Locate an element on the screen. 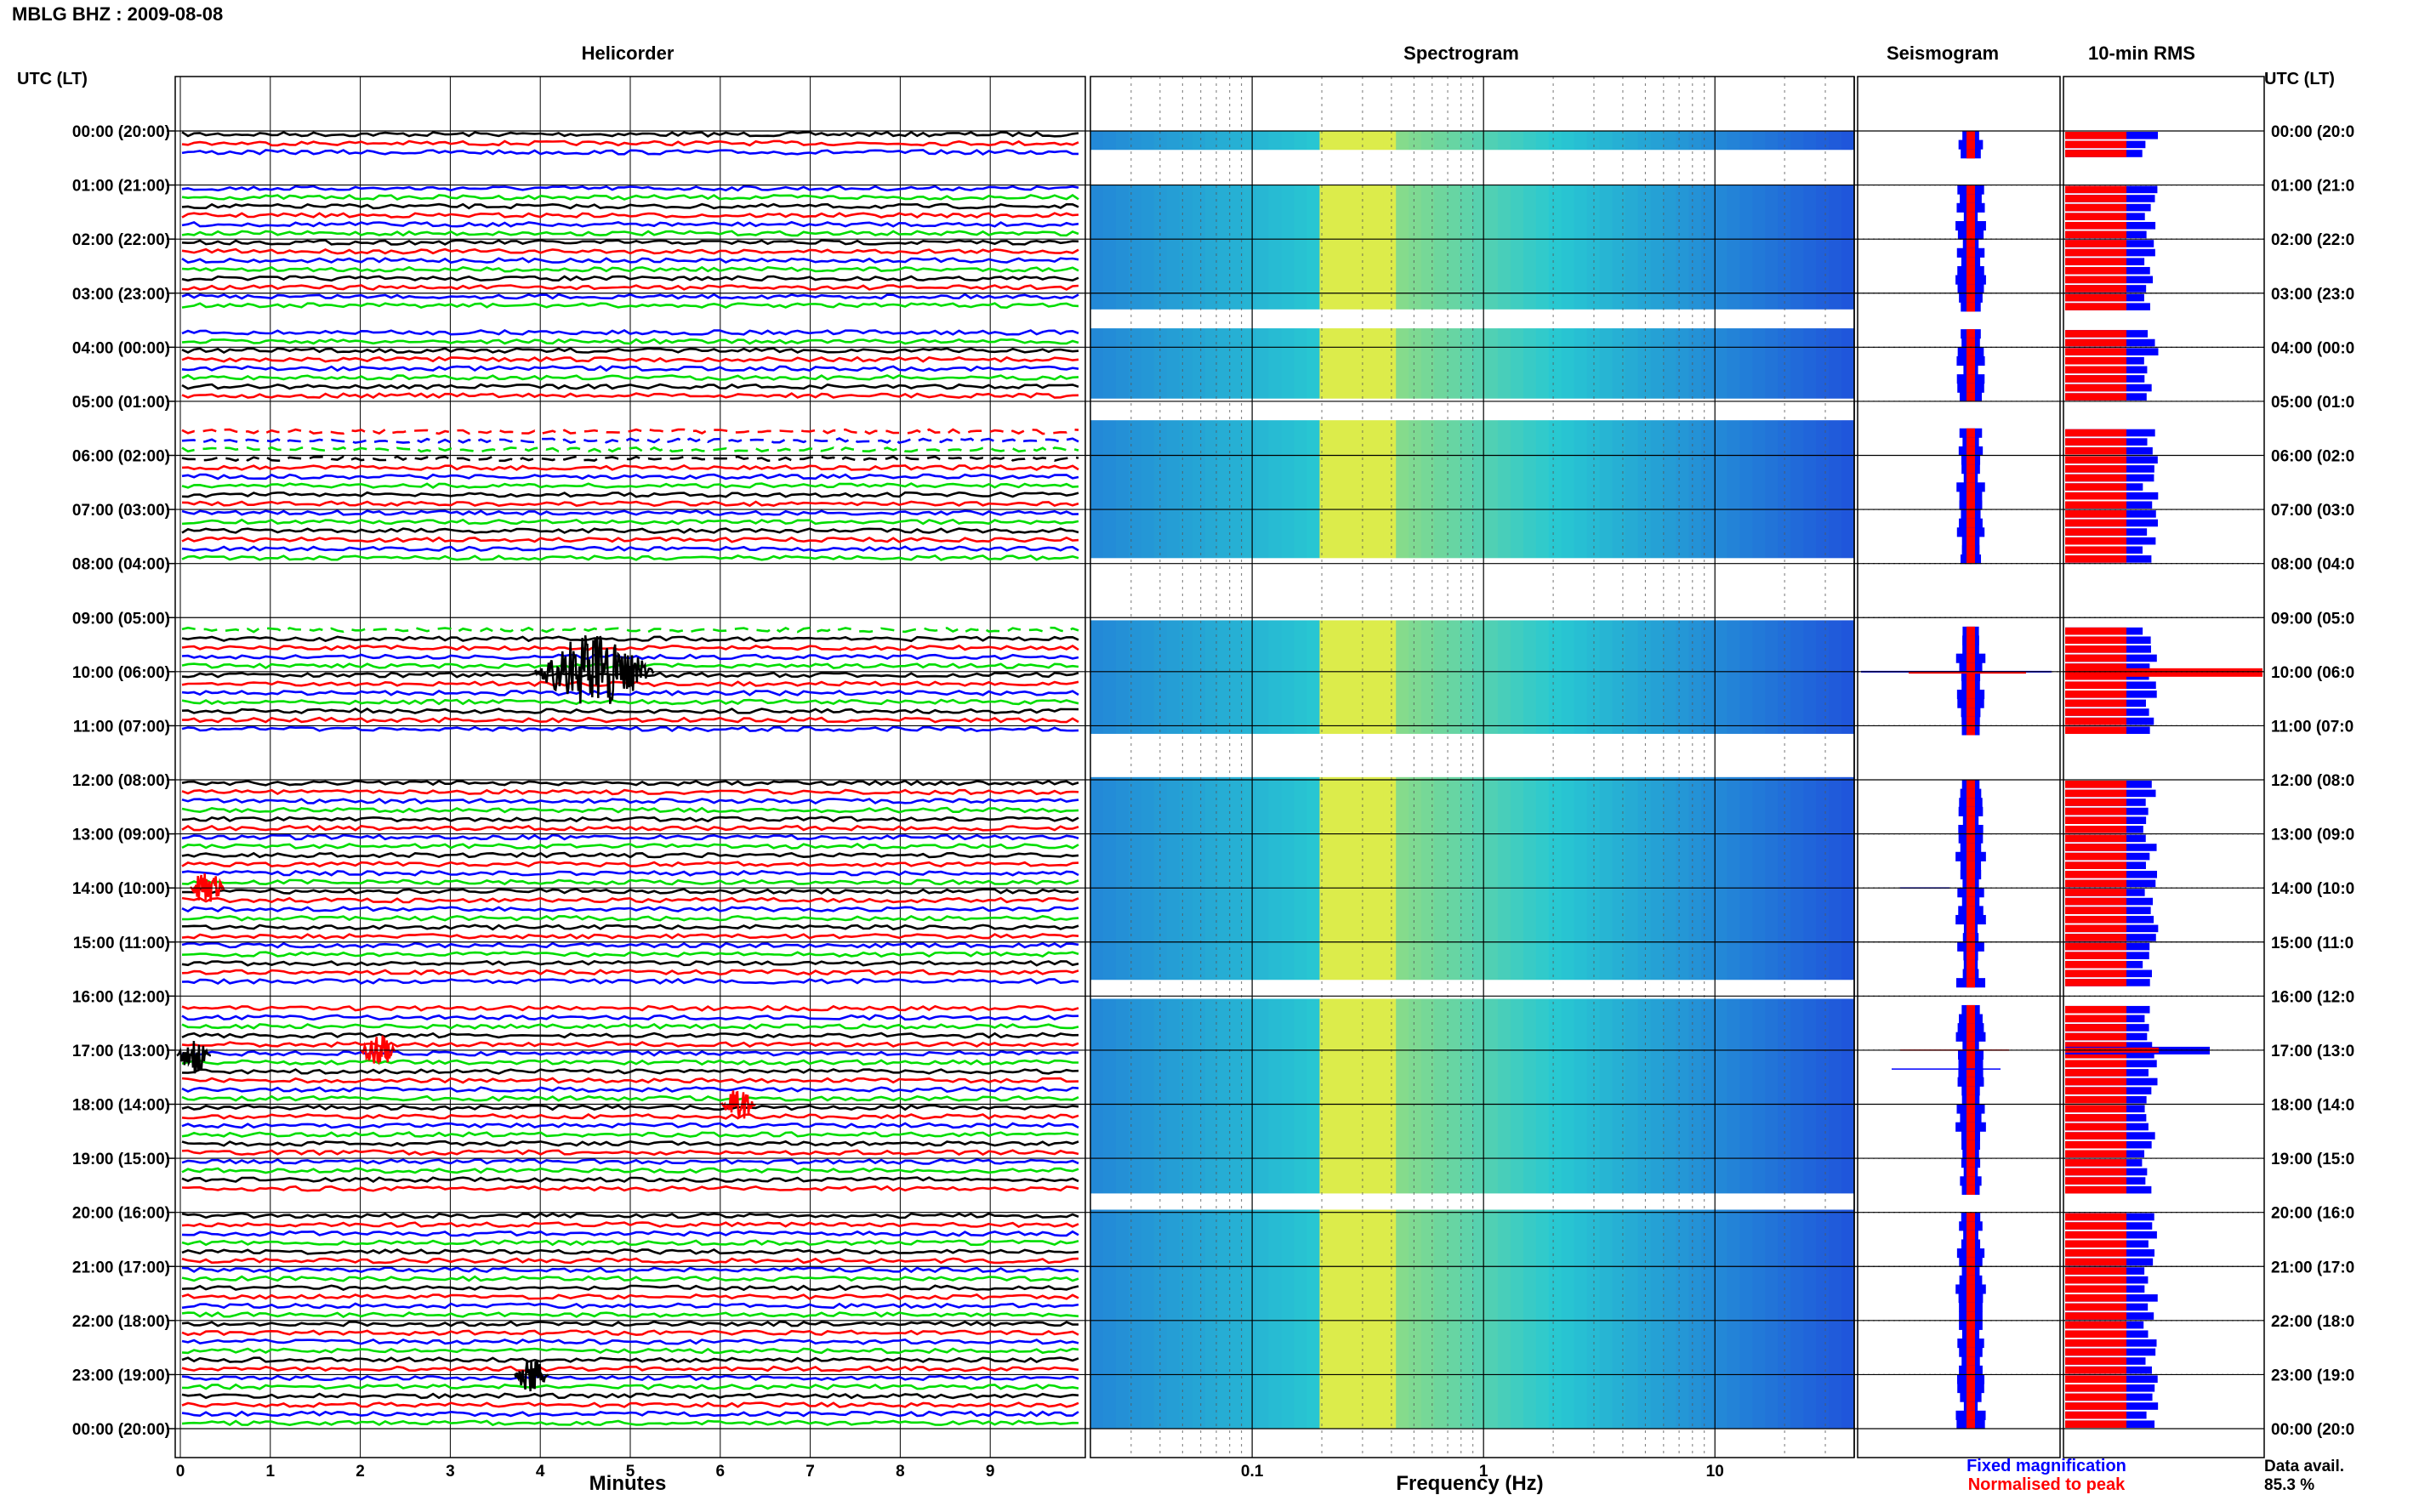 This screenshot has height=1512, width=2419. legend-fixed: Fixed magnification is located at coordinates (2046, 1466).